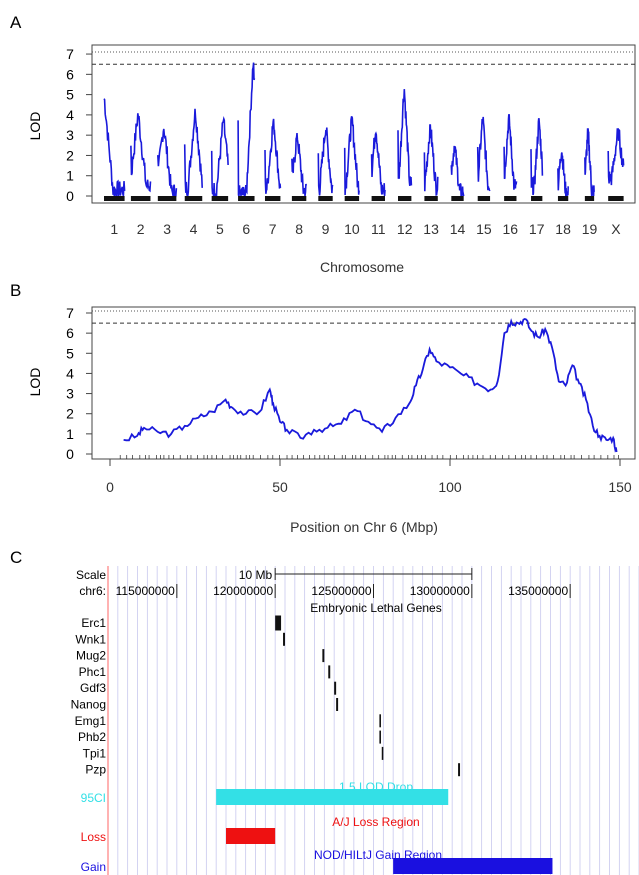 The height and width of the screenshot is (875, 639). I want to click on panel-a-ytick-label: 6, so click(70, 74).